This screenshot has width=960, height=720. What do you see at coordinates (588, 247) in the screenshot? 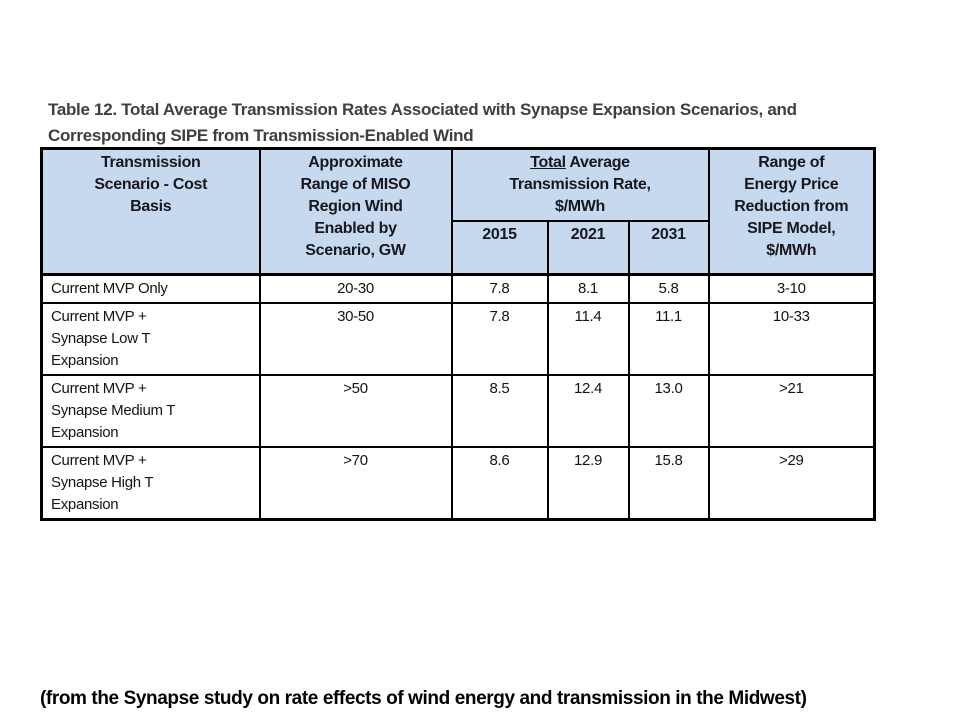
I see `header-year-2021: 2021` at bounding box center [588, 247].